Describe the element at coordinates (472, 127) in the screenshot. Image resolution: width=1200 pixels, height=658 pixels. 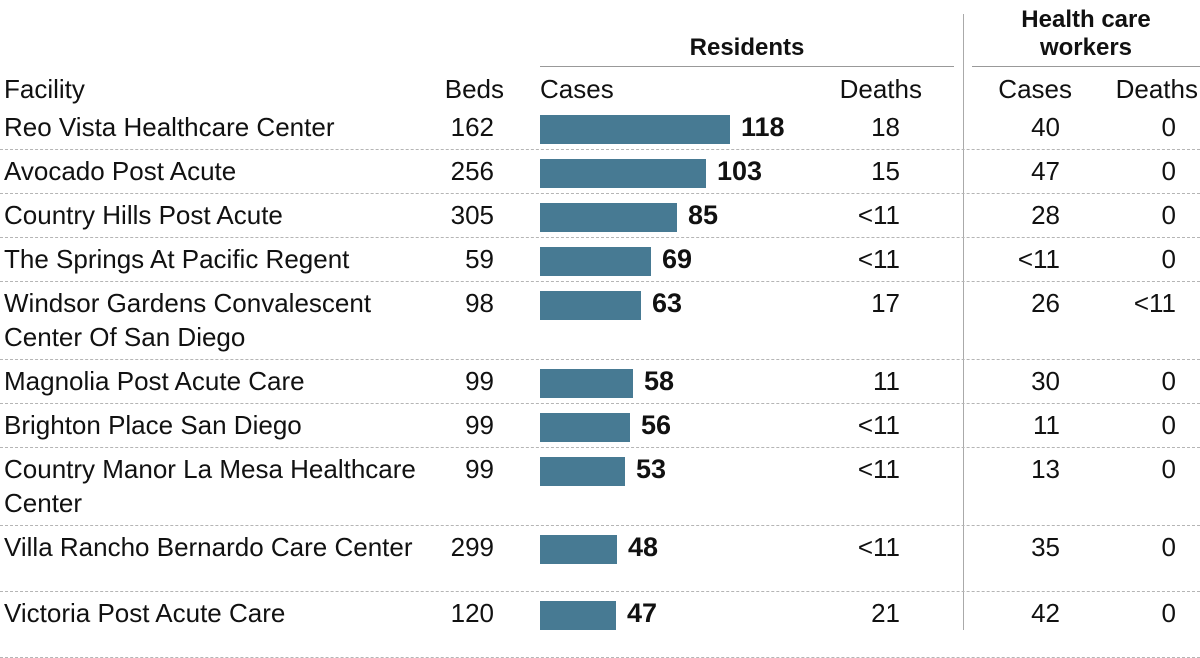
I see `beds-value: 162` at that location.